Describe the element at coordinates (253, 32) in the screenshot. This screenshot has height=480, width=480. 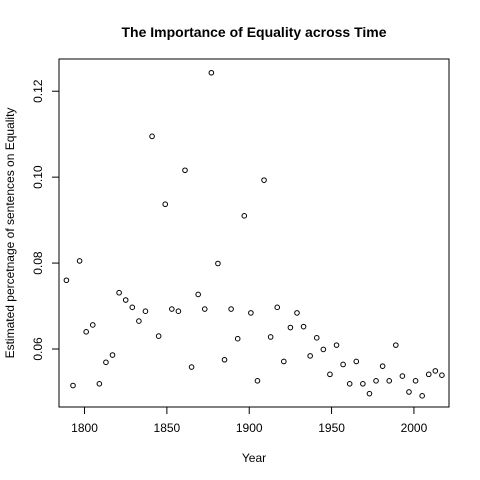
I see `chart-title: The Importance of Equality across Time` at that location.